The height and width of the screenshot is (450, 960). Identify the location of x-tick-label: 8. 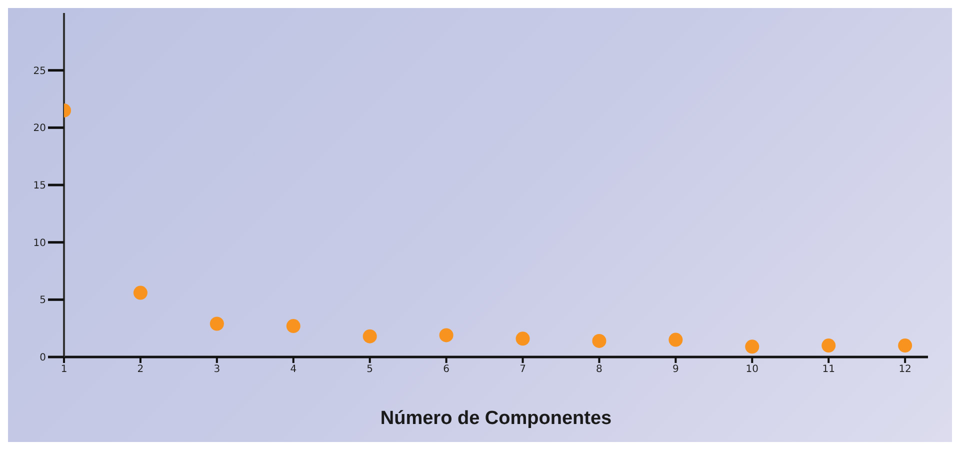
(599, 370).